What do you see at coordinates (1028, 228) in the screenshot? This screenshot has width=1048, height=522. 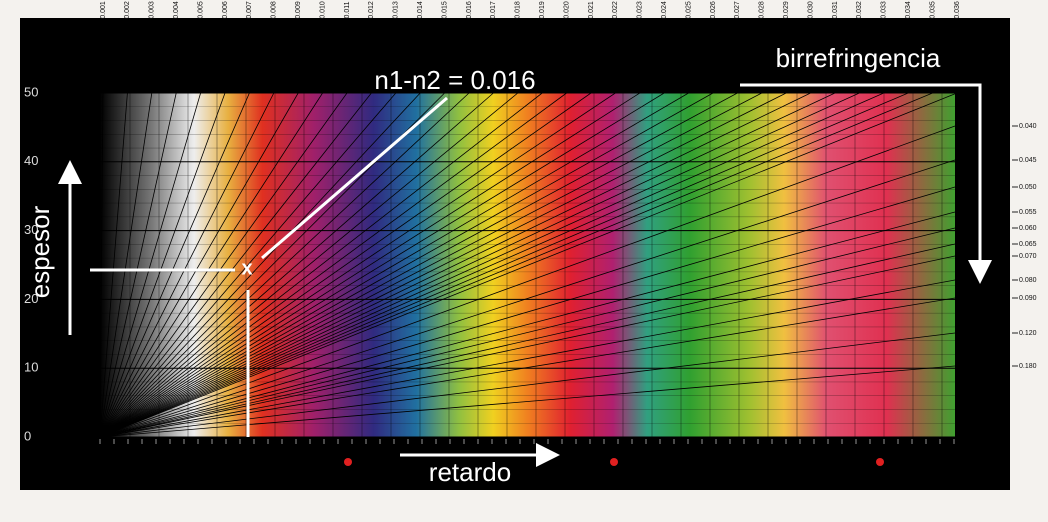 I see `right-tick-label: 0.060` at bounding box center [1028, 228].